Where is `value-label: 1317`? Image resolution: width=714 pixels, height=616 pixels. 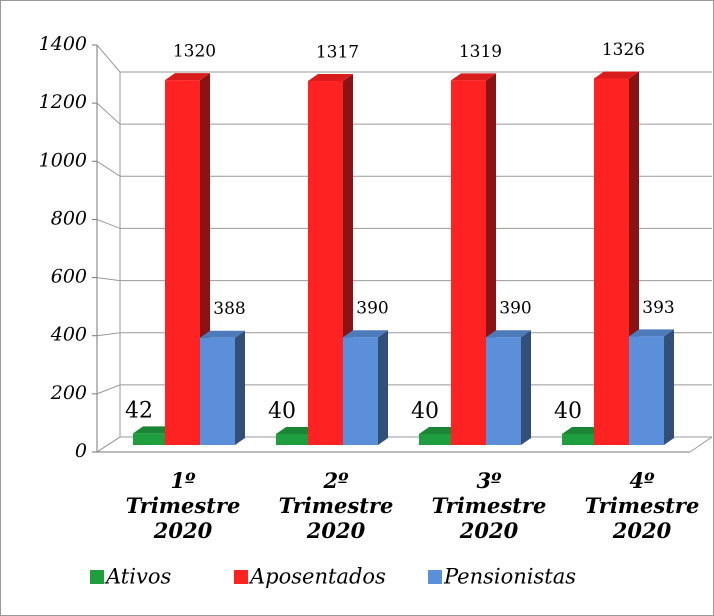 value-label: 1317 is located at coordinates (337, 52).